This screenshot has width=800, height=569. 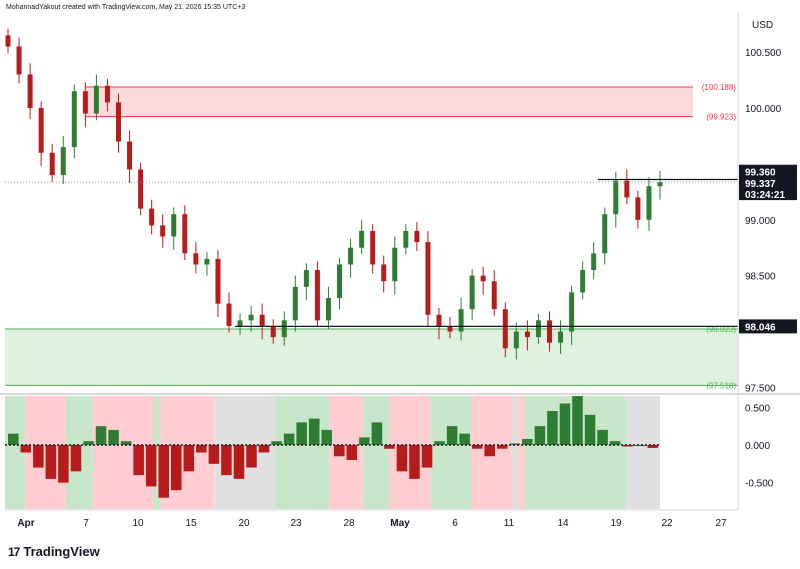 I want to click on support-zone, so click(x=371, y=357).